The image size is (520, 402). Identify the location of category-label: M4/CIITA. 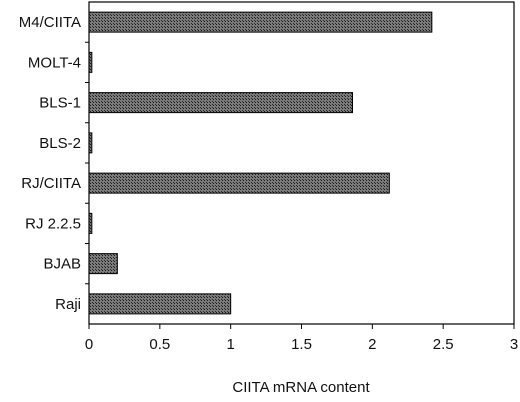
(50, 22).